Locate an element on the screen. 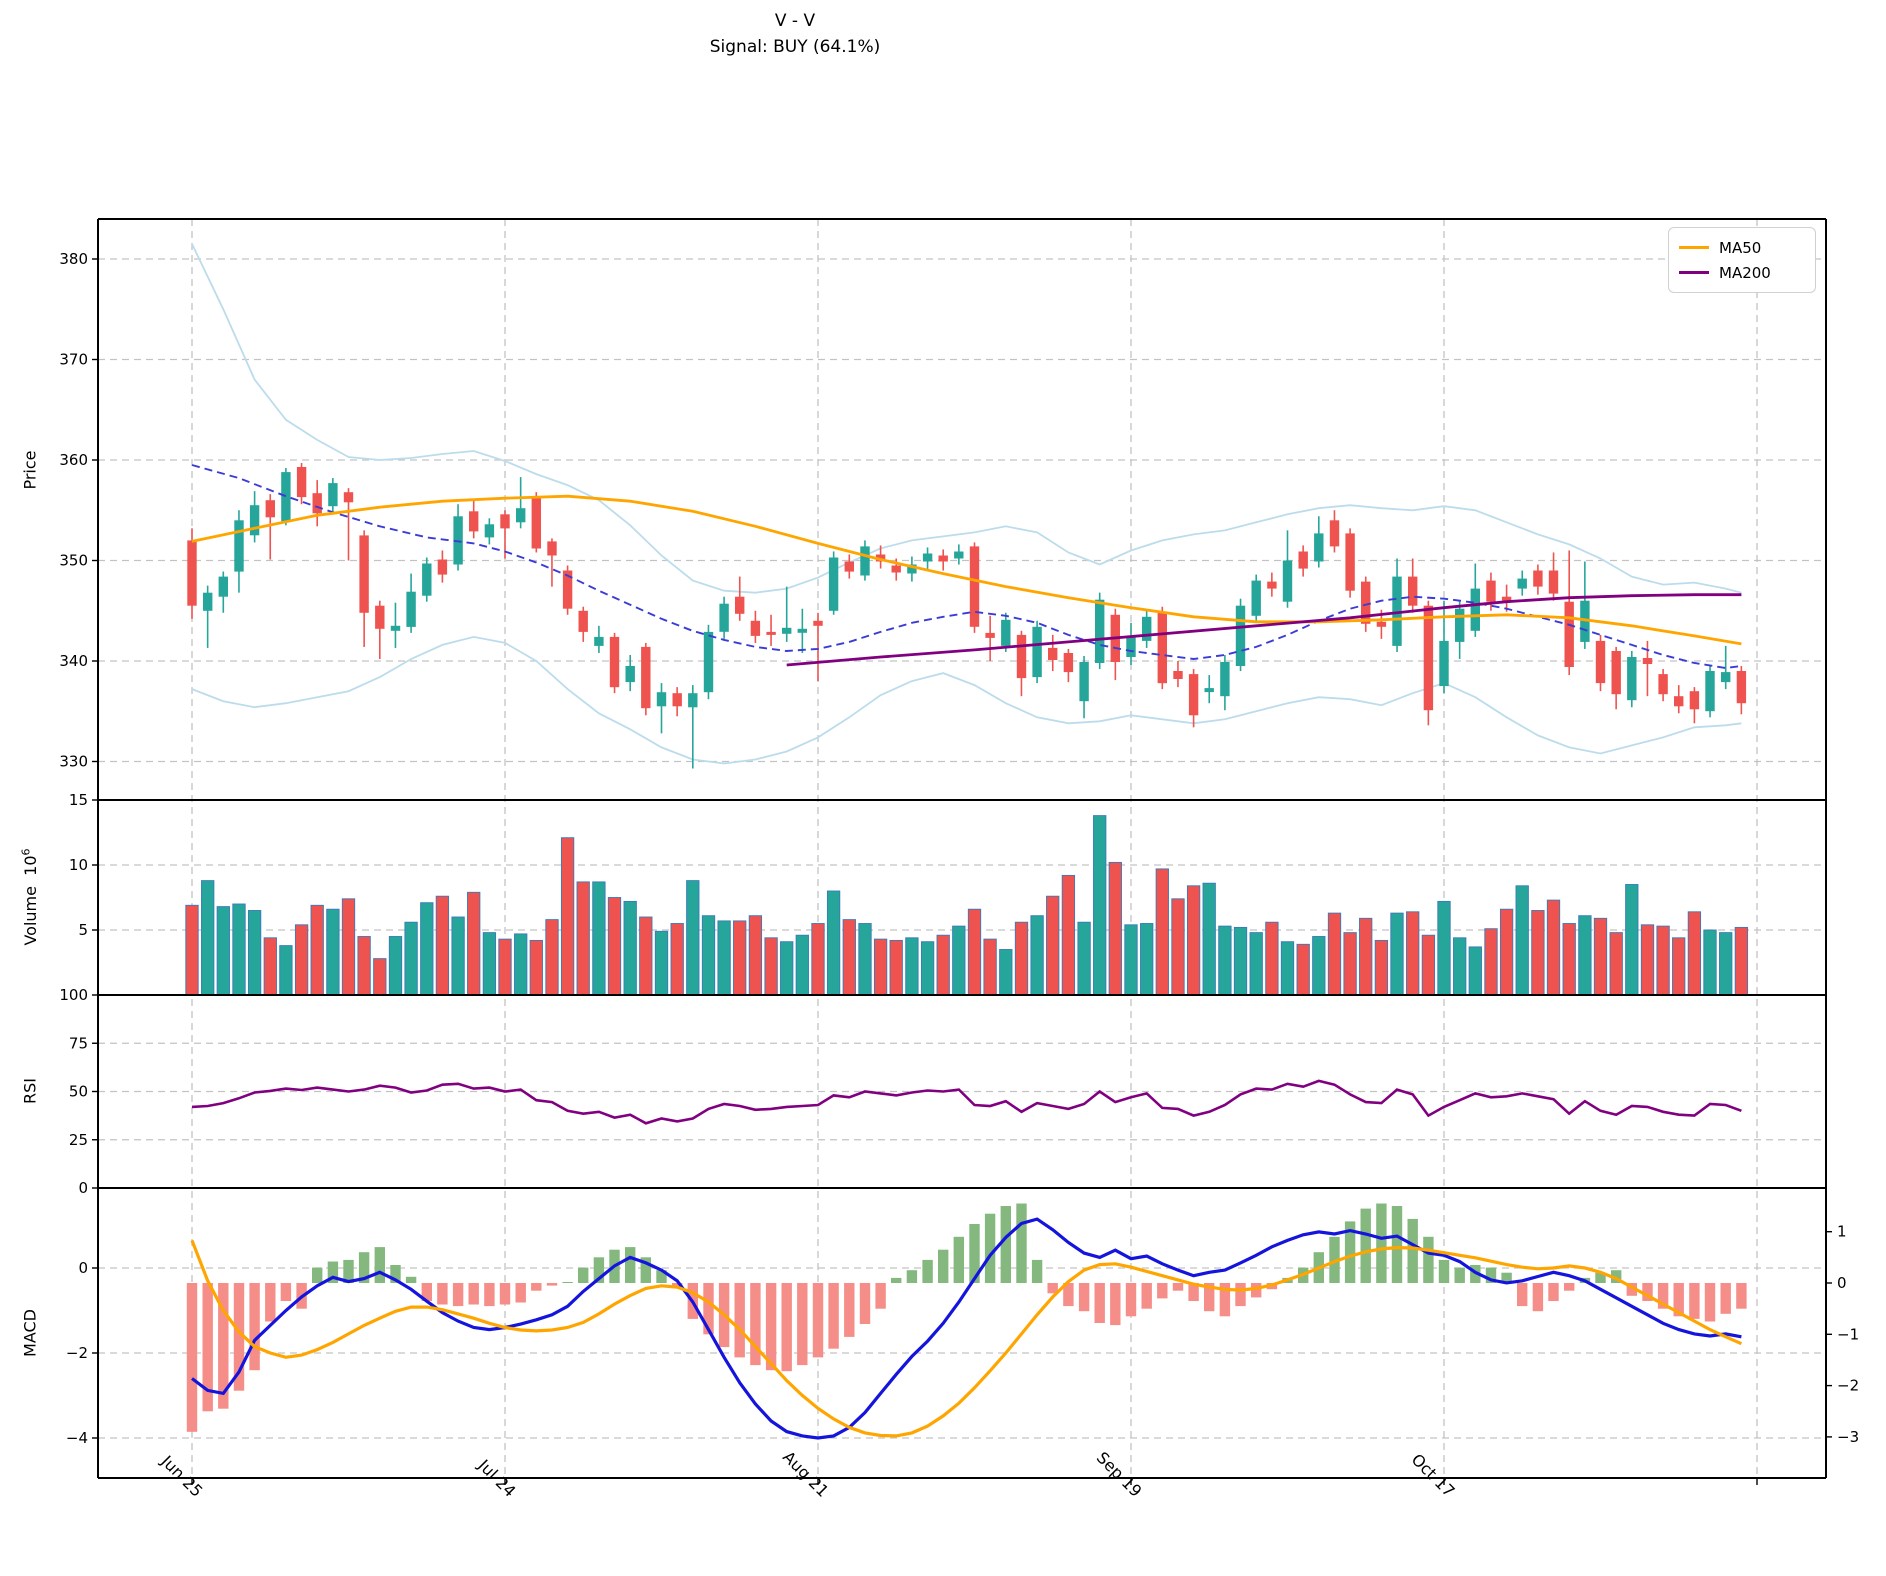  y-tick-label: 330 is located at coordinates (73, 762).